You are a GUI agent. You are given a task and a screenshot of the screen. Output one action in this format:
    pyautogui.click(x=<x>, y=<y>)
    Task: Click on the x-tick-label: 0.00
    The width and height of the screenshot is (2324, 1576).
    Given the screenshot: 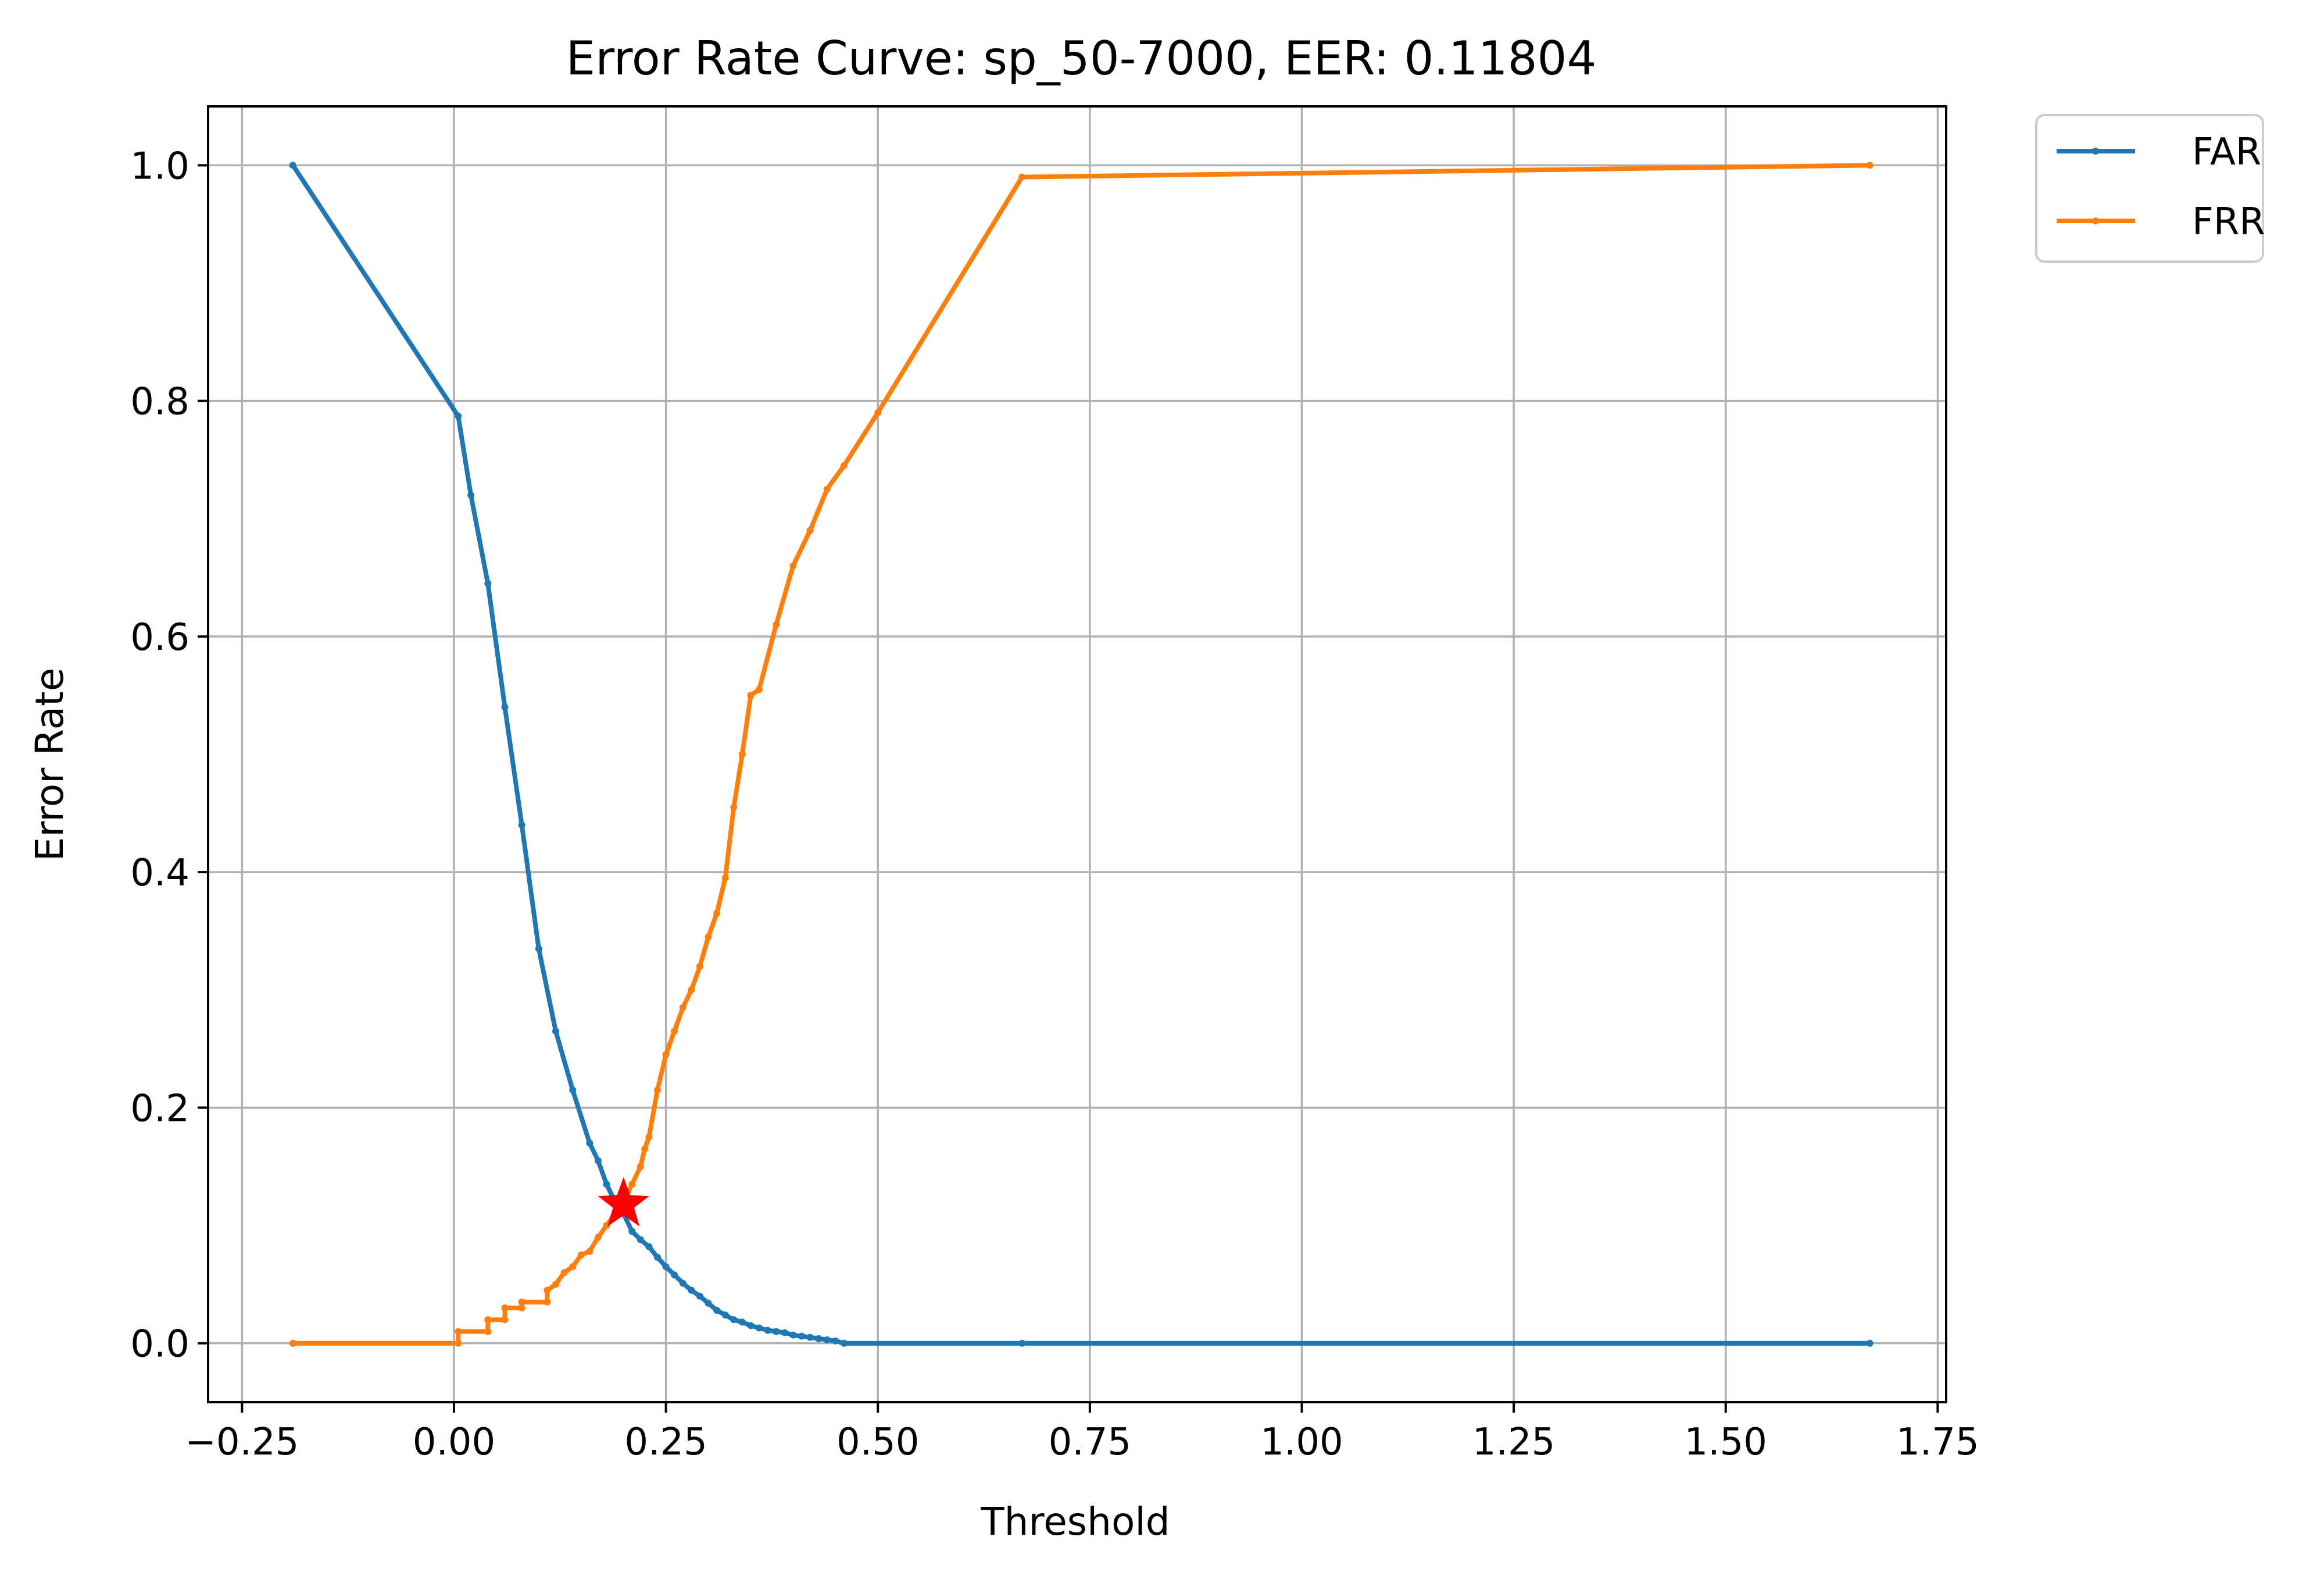 What is the action you would take?
    pyautogui.click(x=454, y=1442)
    